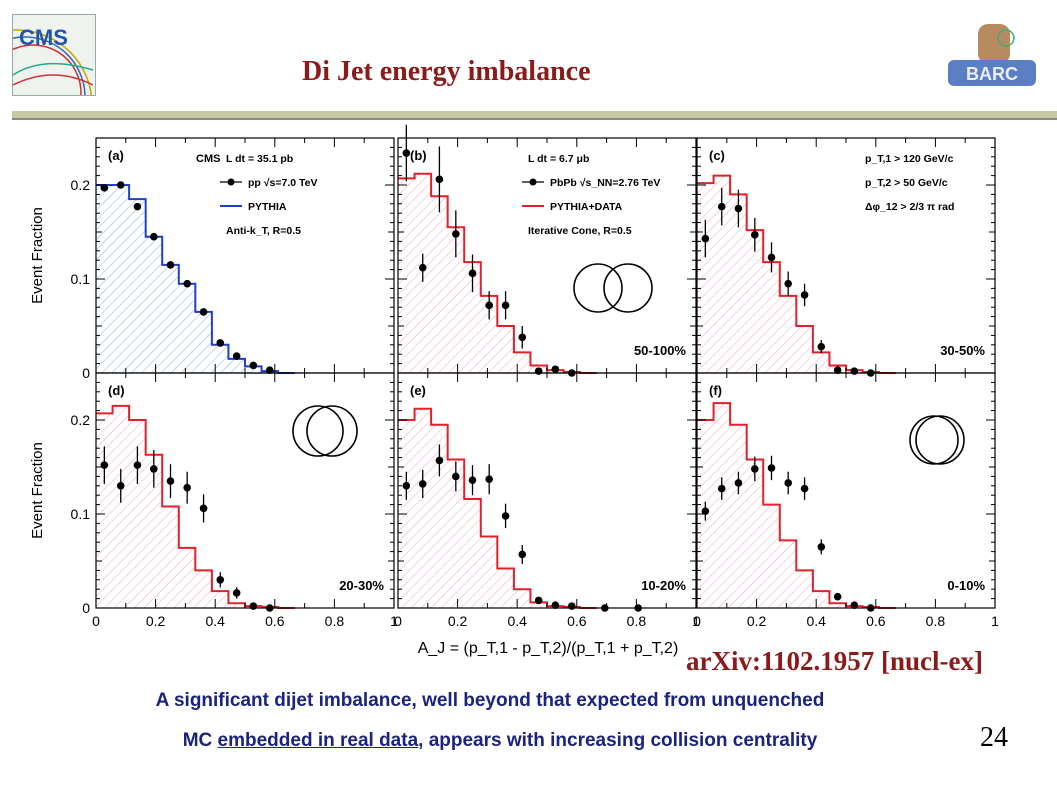 The image size is (1057, 794). I want to click on embedded-data-link: embedded in real data, so click(318, 740).